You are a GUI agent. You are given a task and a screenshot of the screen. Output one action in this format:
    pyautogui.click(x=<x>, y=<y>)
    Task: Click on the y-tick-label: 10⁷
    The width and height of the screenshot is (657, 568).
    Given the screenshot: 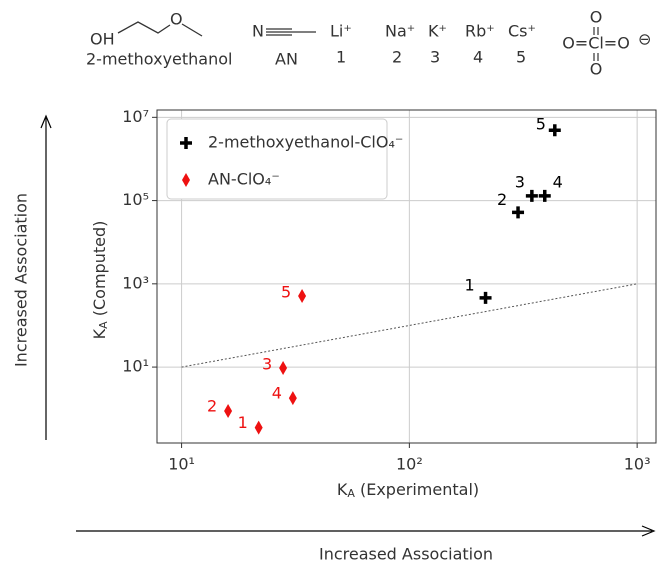 What is the action you would take?
    pyautogui.click(x=135, y=116)
    